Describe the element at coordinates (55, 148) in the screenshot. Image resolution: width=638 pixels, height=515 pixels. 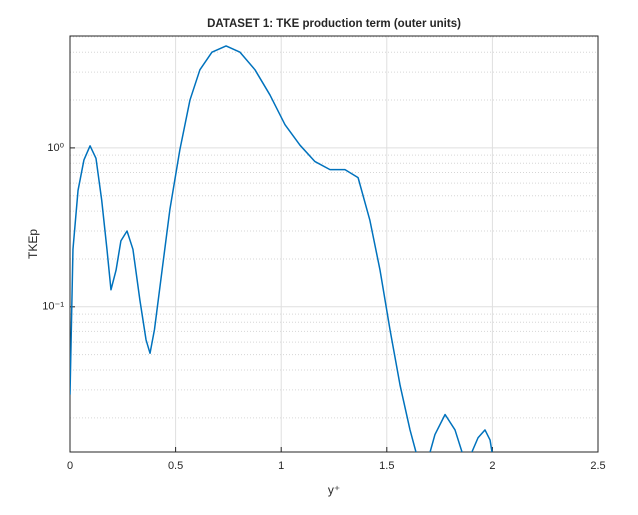
I see `y-tick-label: 10⁰` at that location.